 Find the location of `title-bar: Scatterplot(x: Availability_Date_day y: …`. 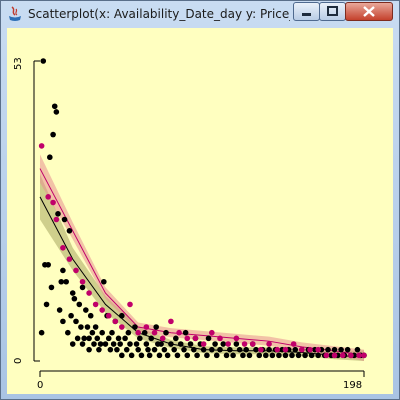

title-bar: Scatterplot(x: Availability_Date_day y: … is located at coordinates (200, 14).